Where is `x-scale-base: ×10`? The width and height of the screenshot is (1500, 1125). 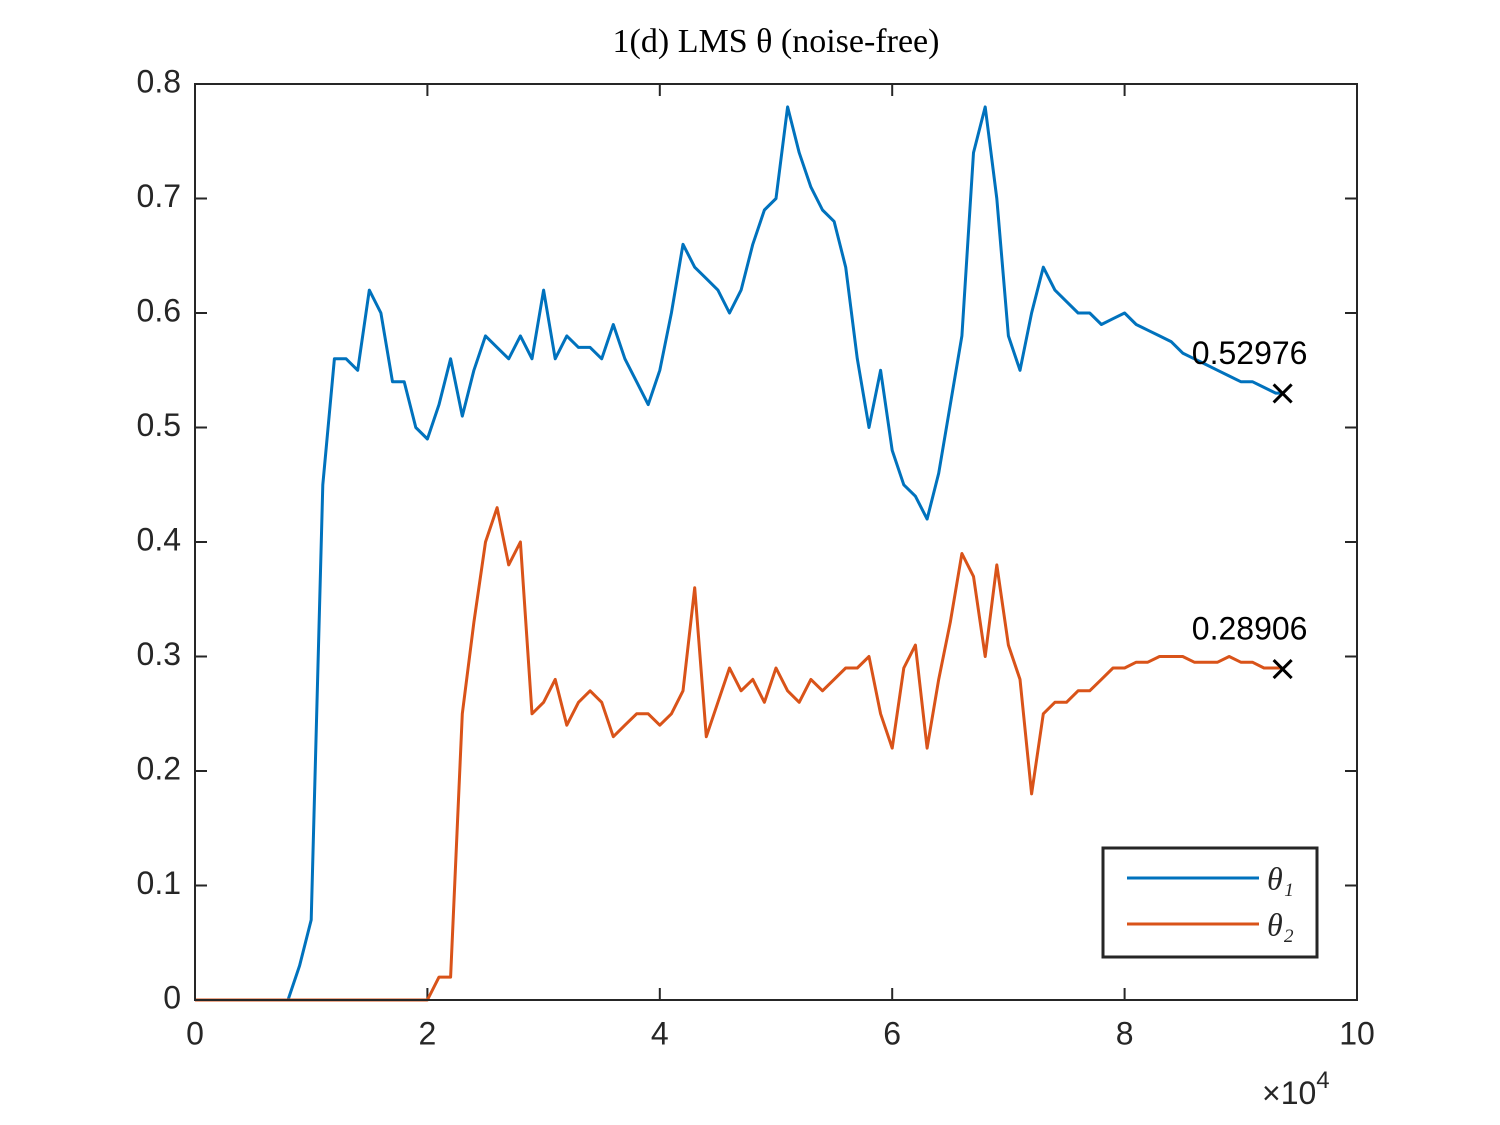 x-scale-base: ×10 is located at coordinates (1289, 1093).